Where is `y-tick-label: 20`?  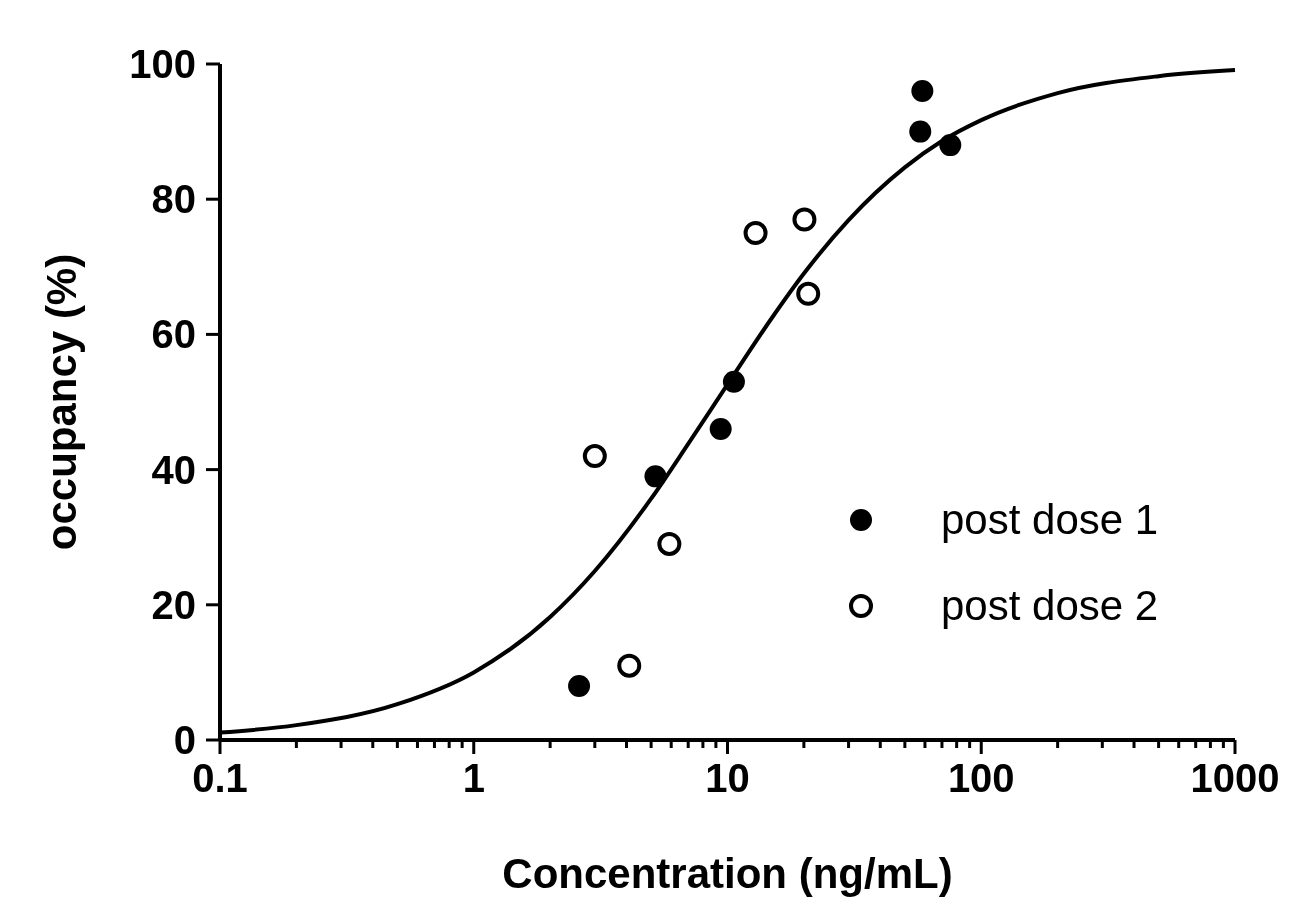
y-tick-label: 20 is located at coordinates (173, 604).